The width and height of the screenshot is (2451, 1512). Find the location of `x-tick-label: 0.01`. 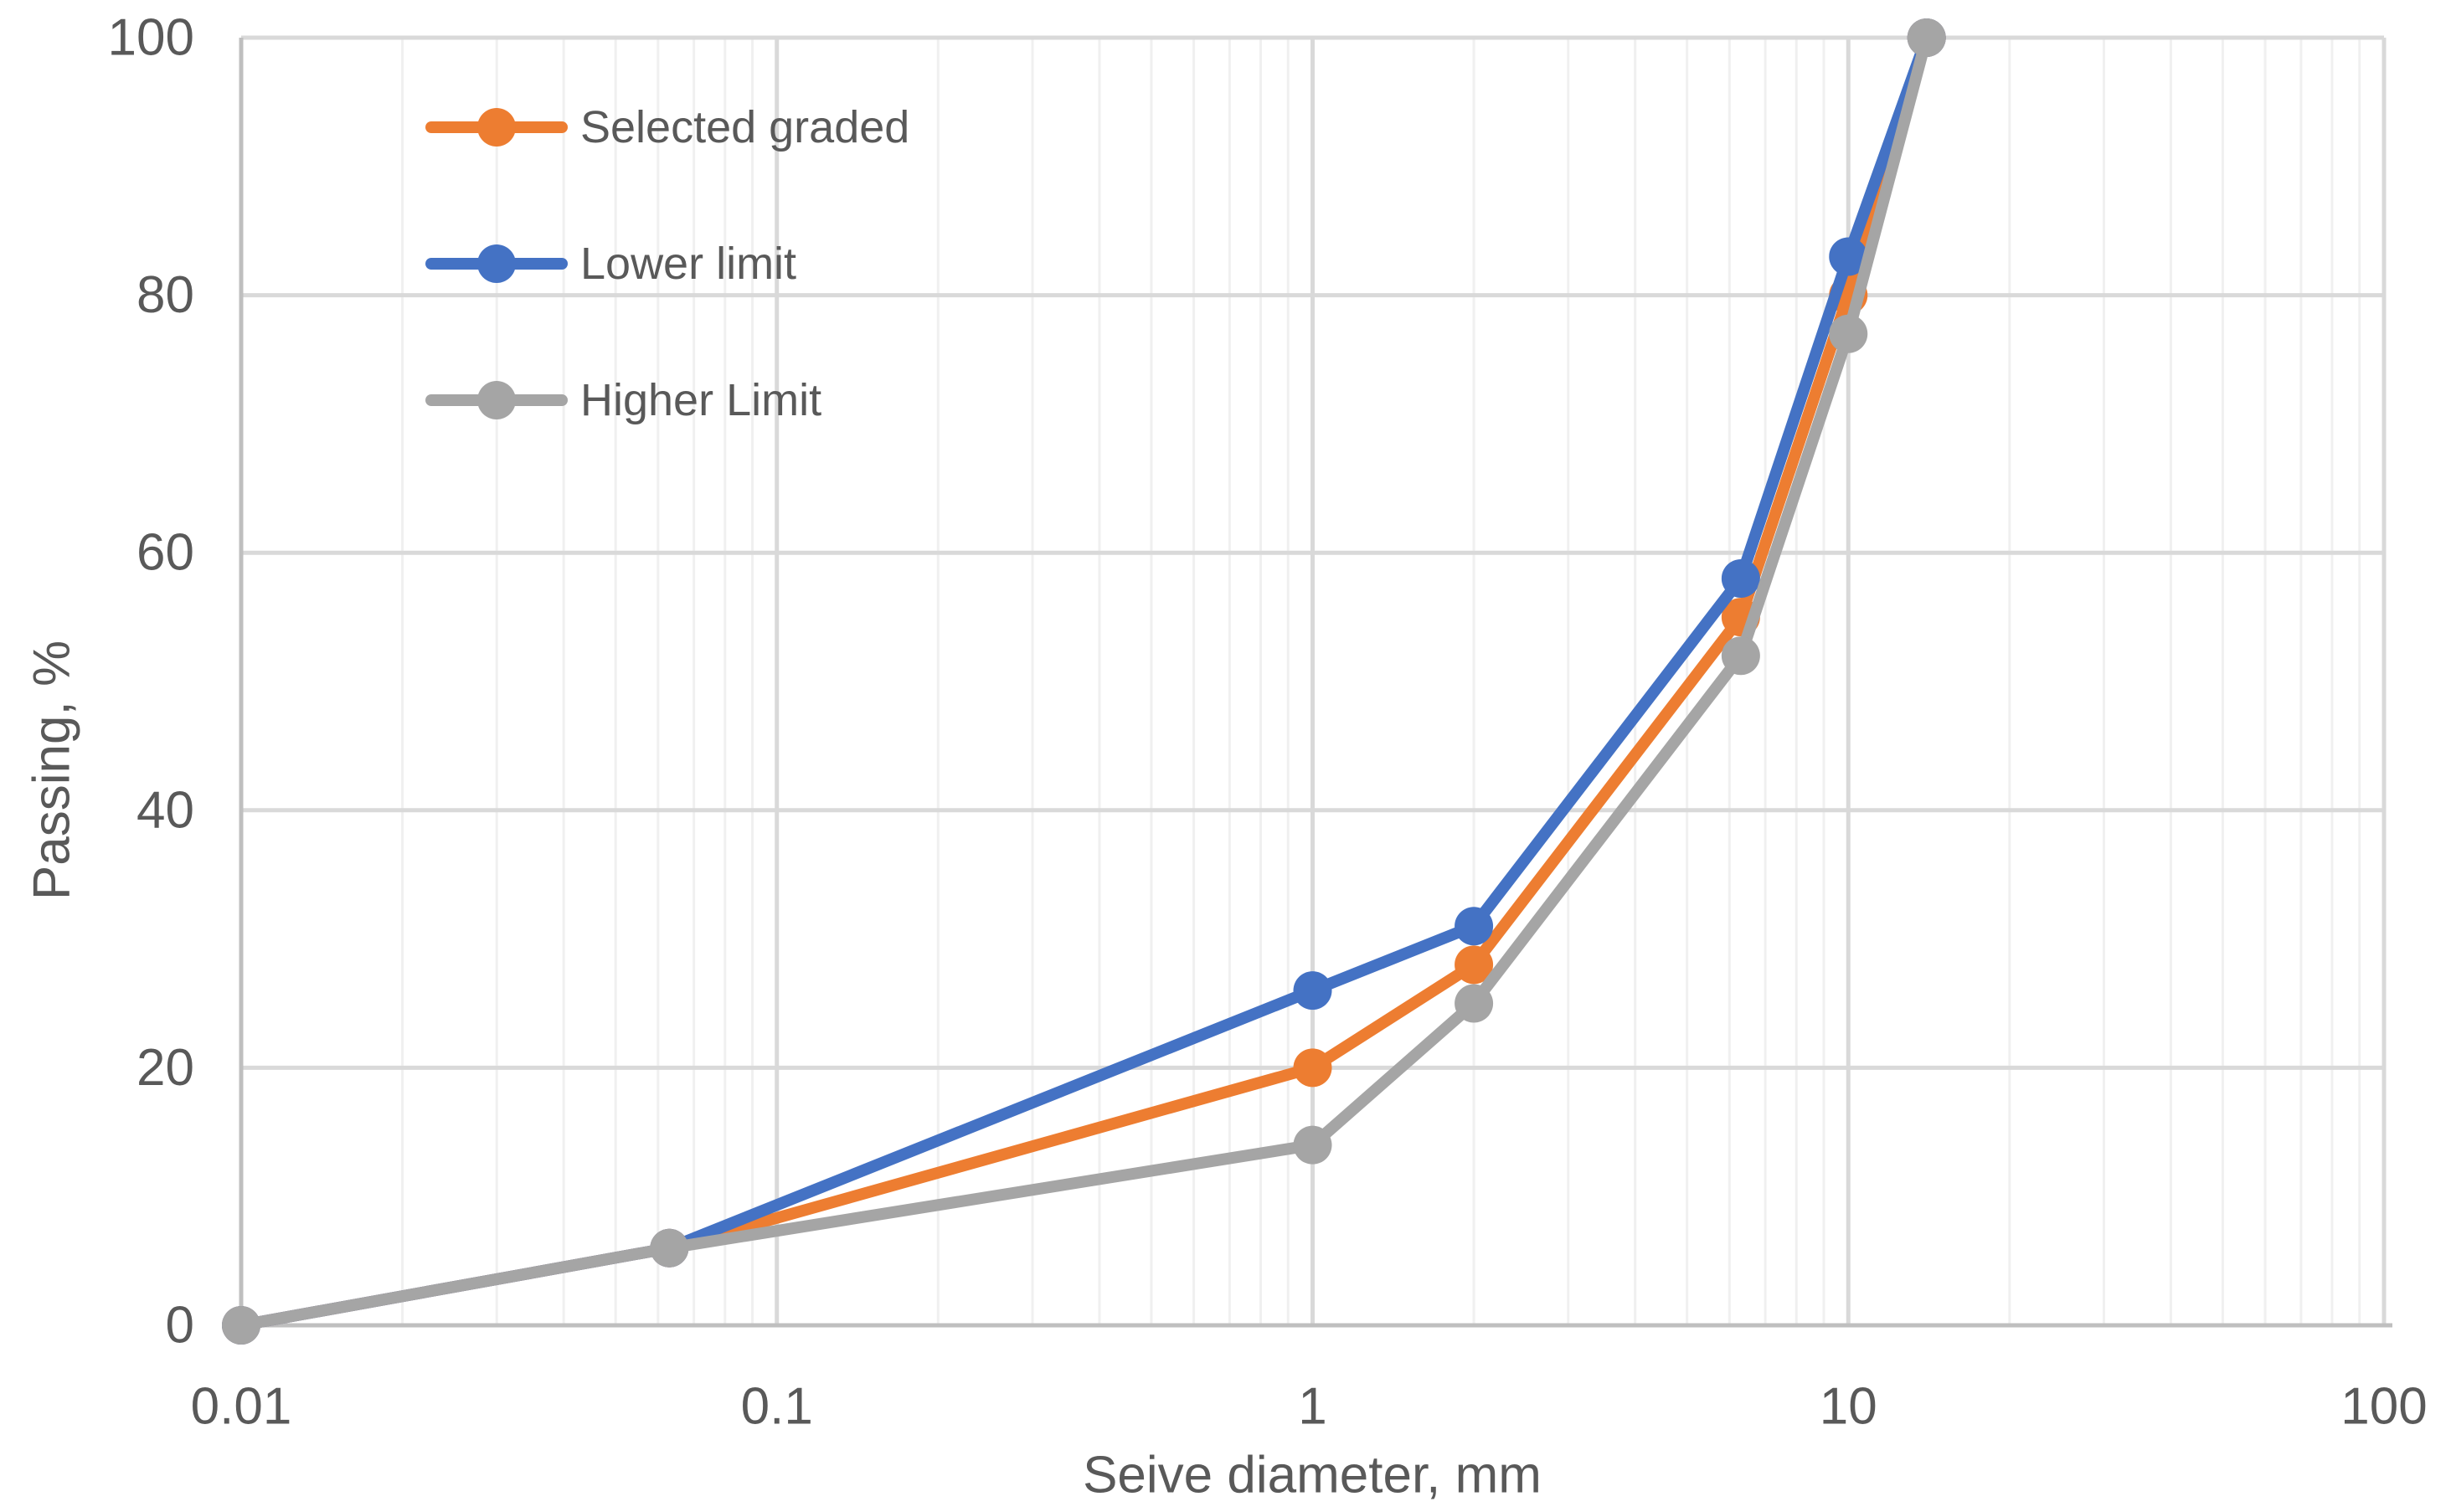

x-tick-label: 0.01 is located at coordinates (241, 1407).